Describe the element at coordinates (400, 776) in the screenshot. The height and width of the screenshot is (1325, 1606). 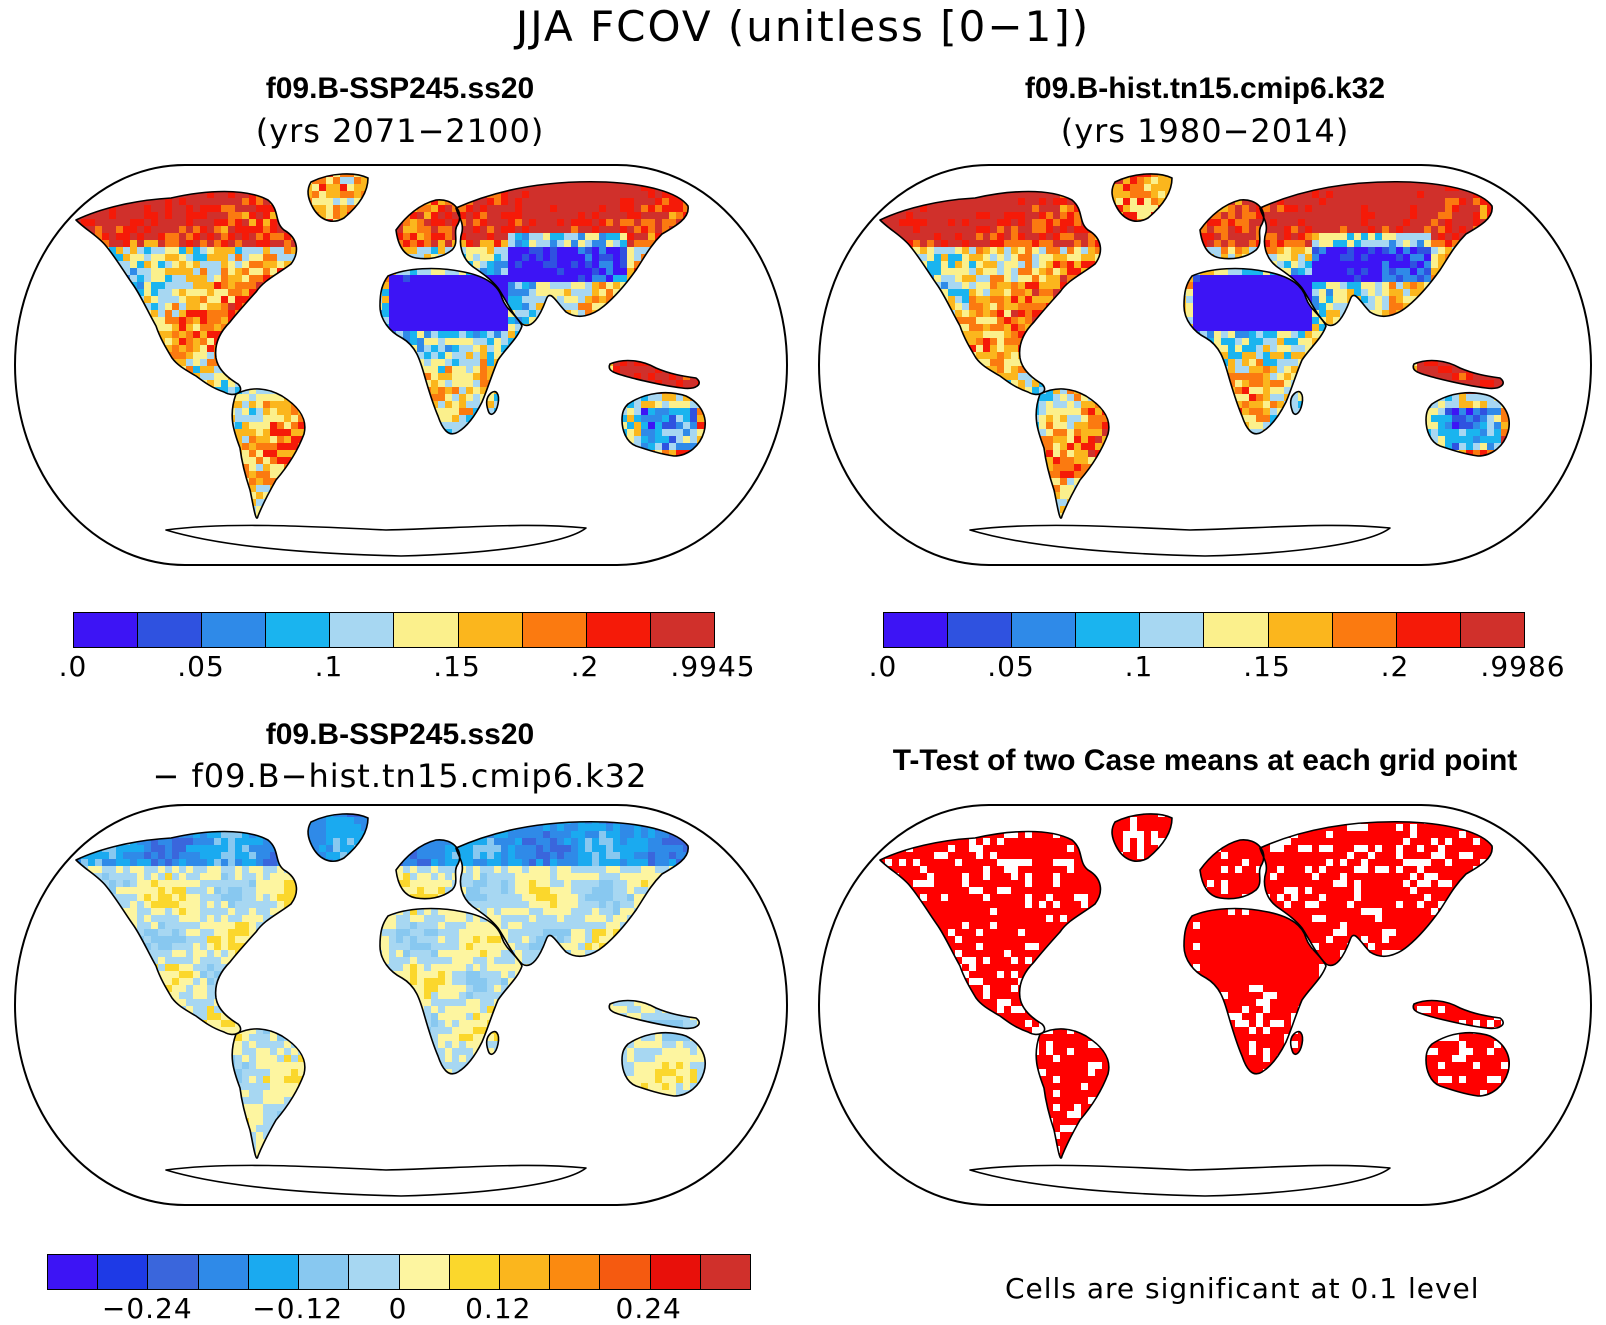
I see `difference-subtitle: − f09.B−hist.tn15.cmip6.k32` at that location.